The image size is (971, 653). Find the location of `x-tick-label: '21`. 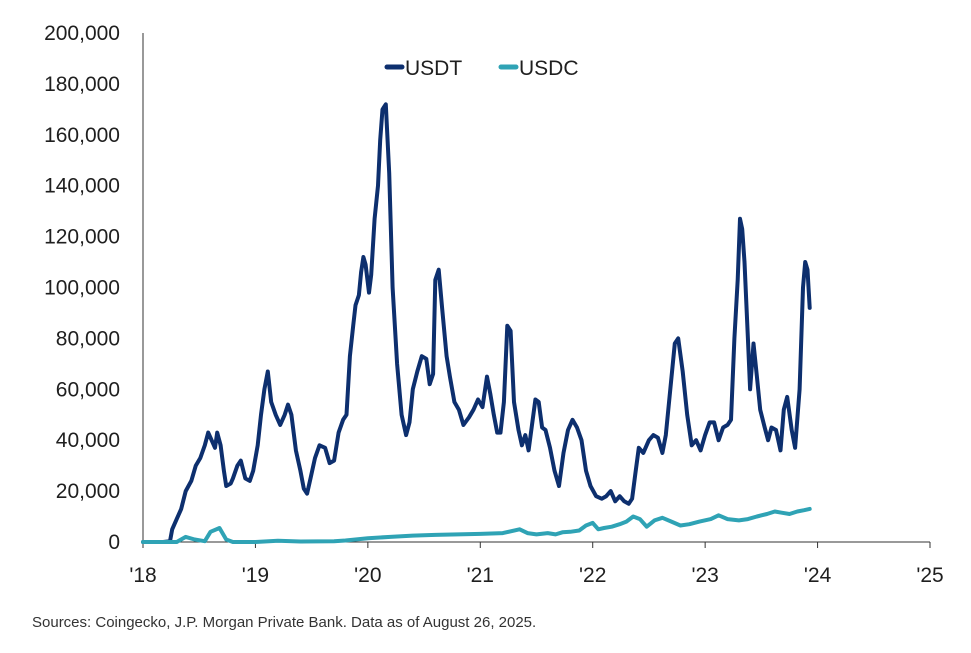

x-tick-label: '21 is located at coordinates (480, 575).